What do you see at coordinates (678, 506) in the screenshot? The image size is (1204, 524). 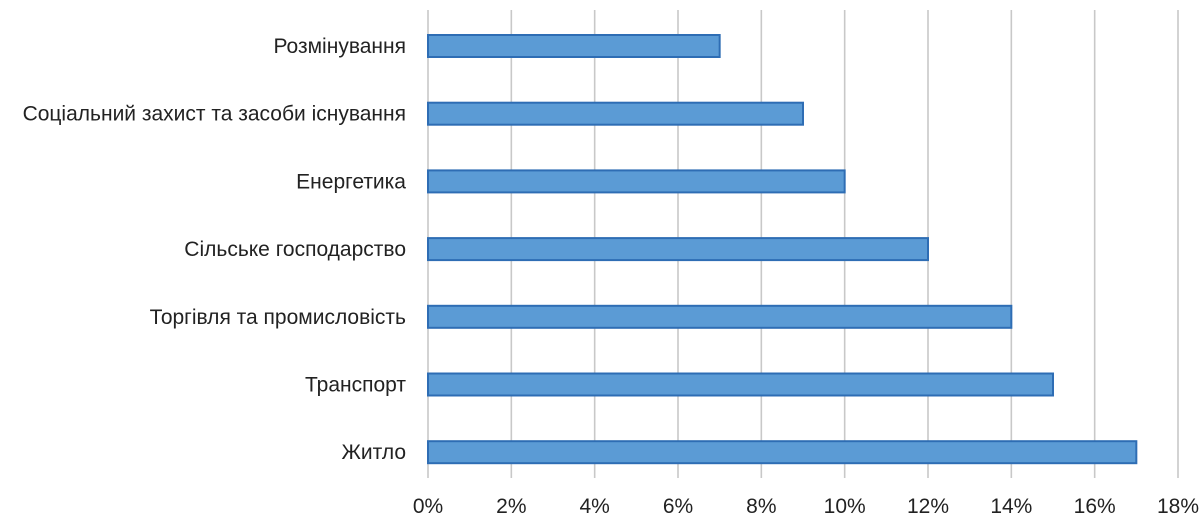 I see `x-tick-label: 6%` at bounding box center [678, 506].